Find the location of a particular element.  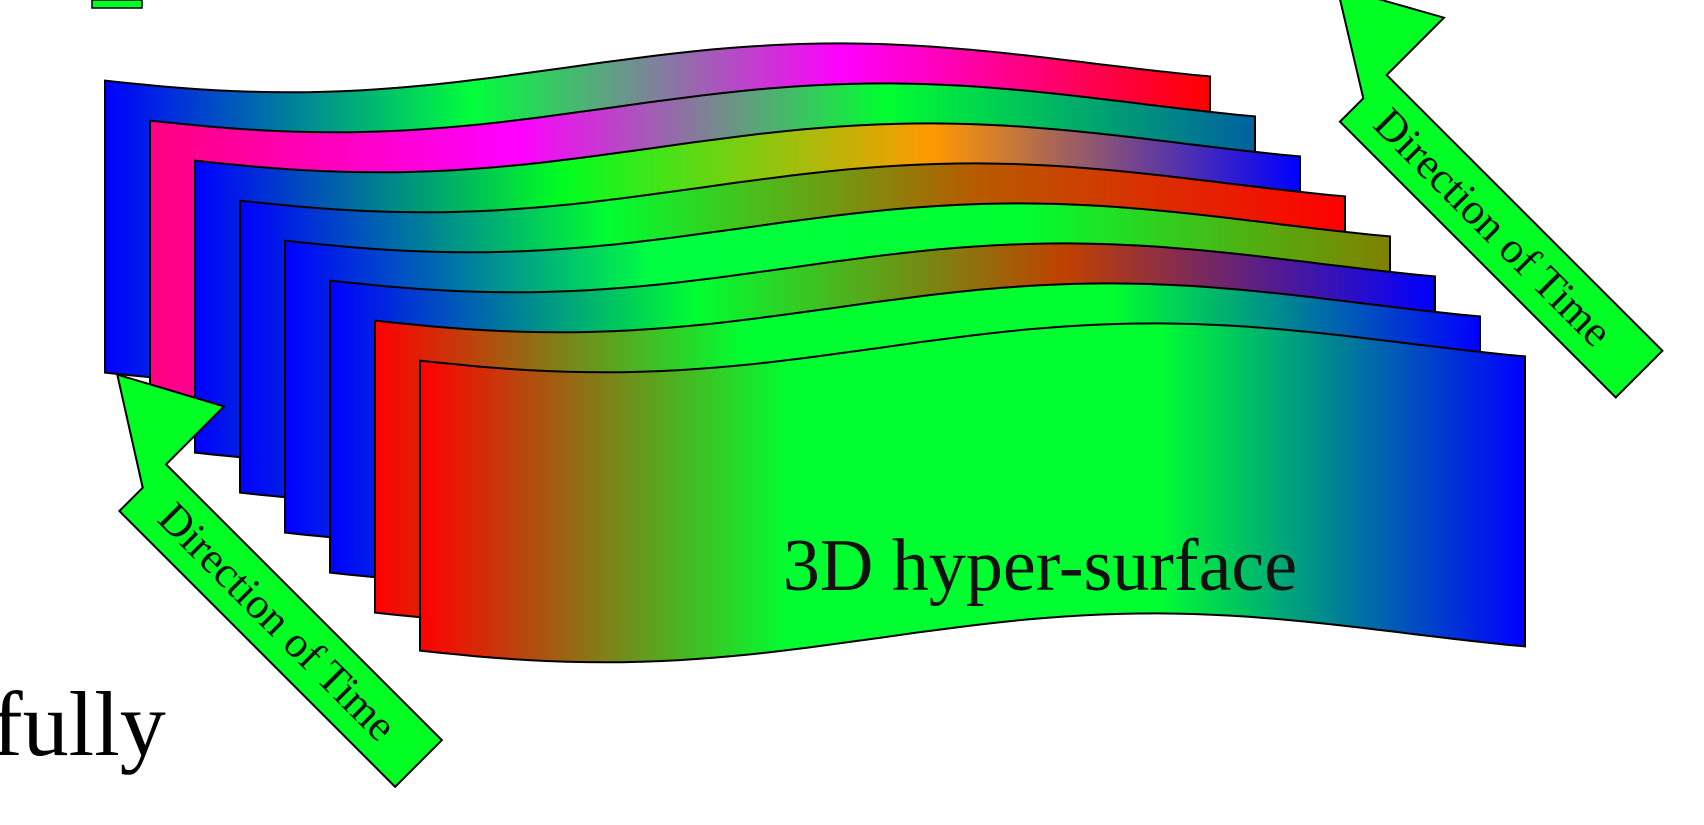

left-fragment-text: fully is located at coordinates (83, 724).